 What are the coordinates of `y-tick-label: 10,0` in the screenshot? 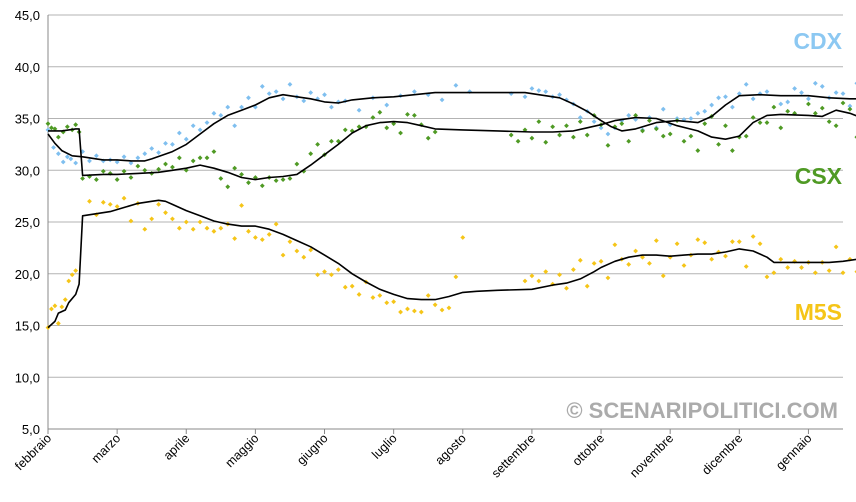 It's located at (27, 377).